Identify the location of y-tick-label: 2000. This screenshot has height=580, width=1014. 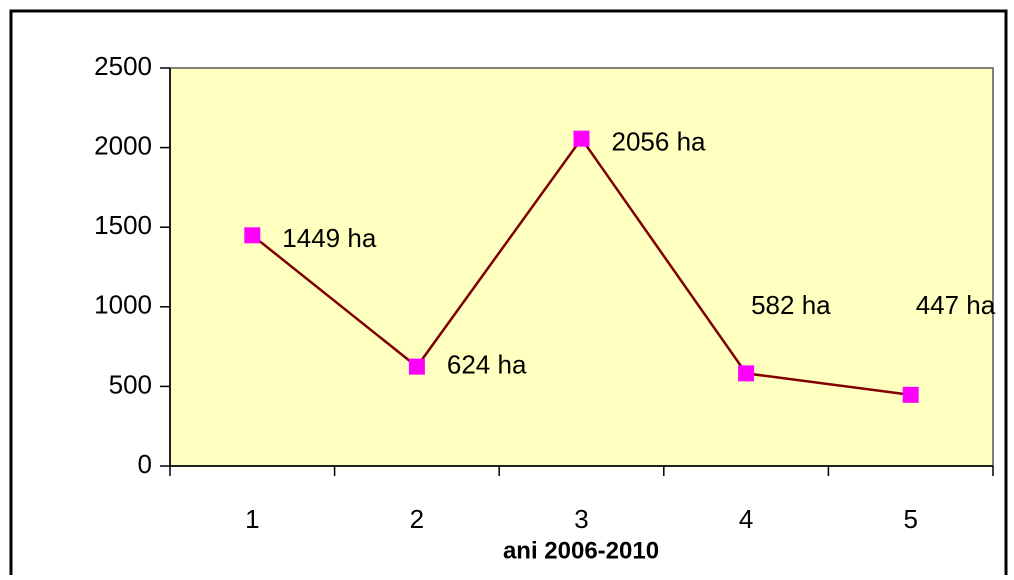
(123, 145).